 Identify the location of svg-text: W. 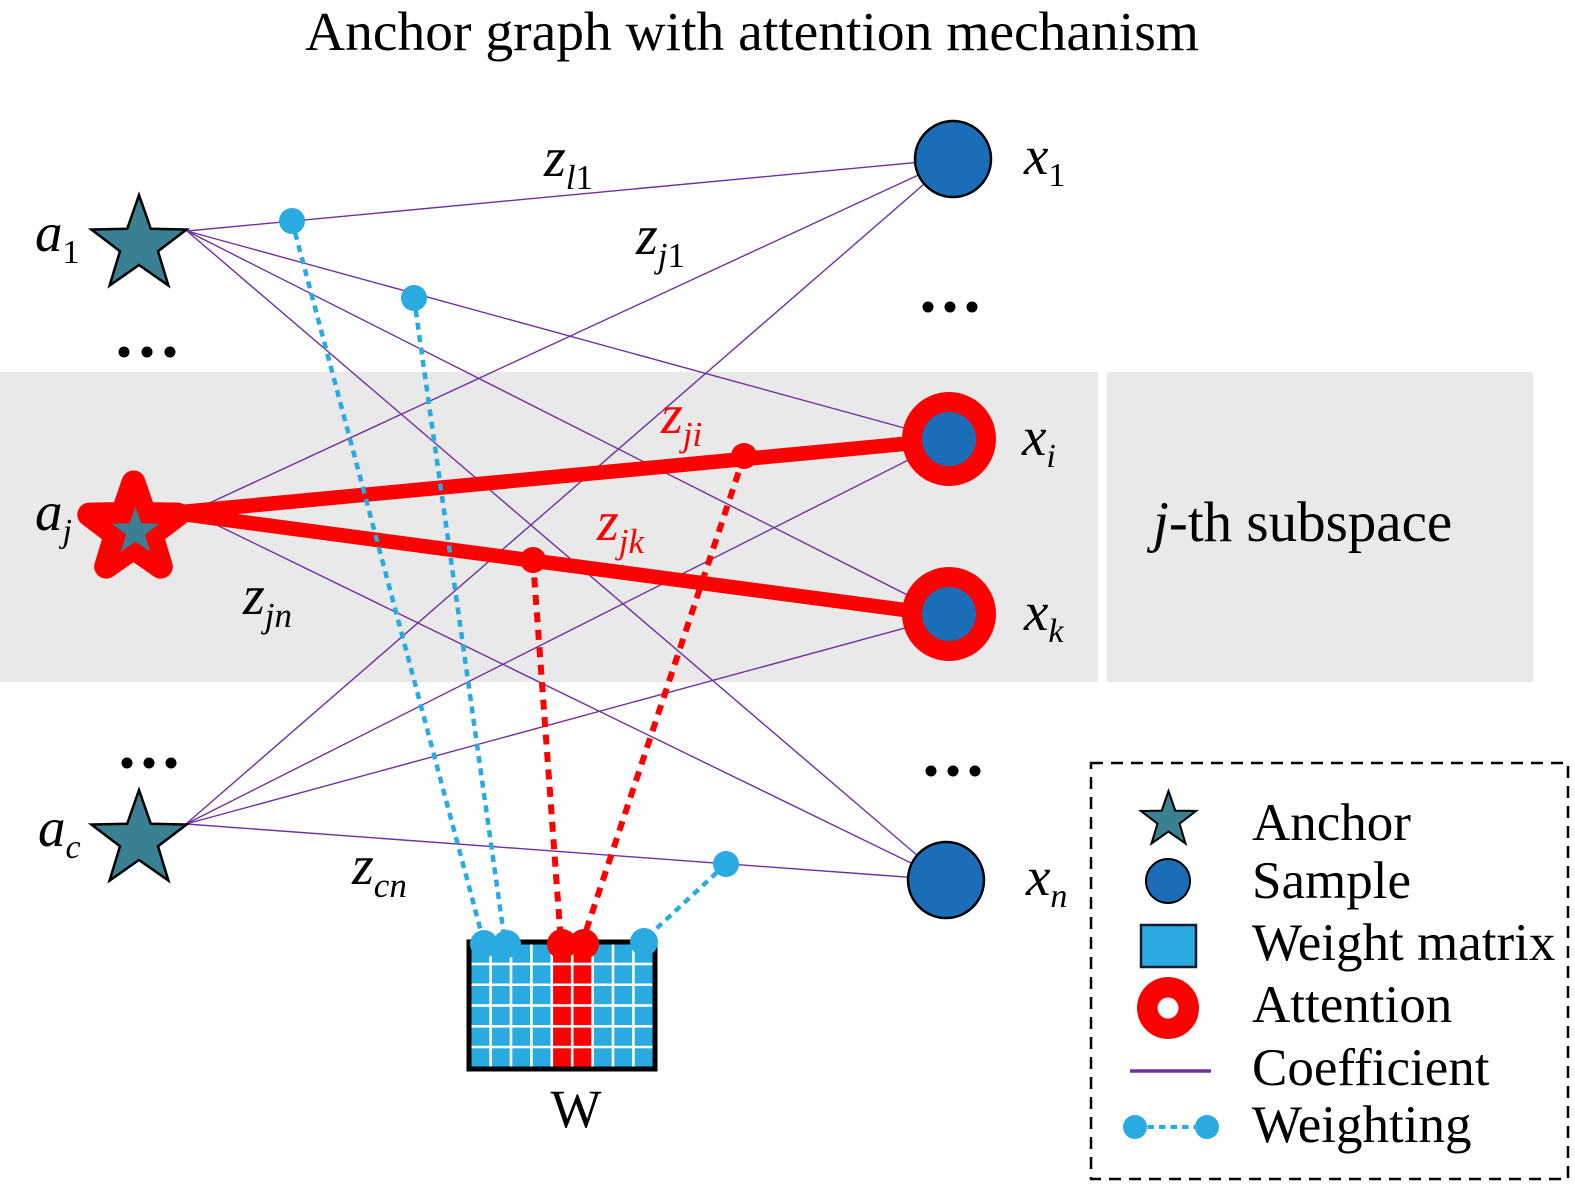
(576, 1109).